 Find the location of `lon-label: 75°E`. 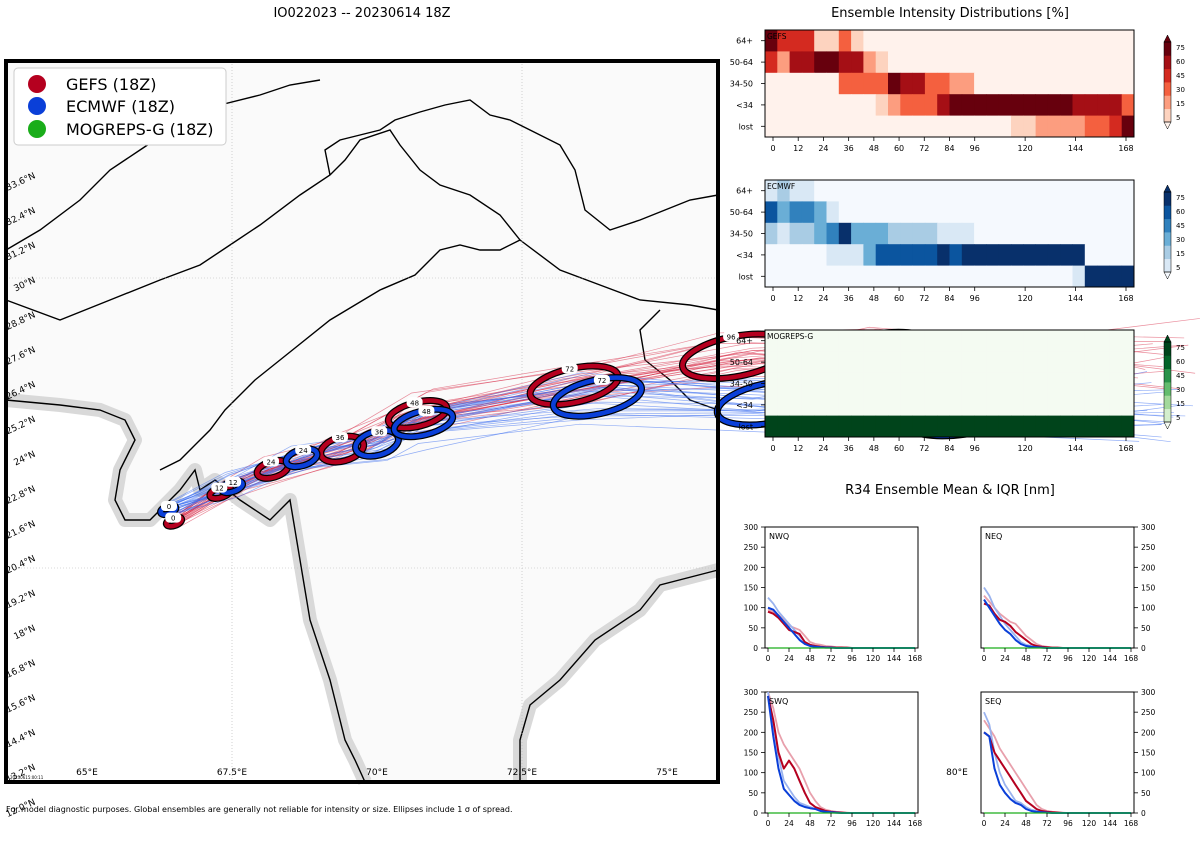

lon-label: 75°E is located at coordinates (667, 773).